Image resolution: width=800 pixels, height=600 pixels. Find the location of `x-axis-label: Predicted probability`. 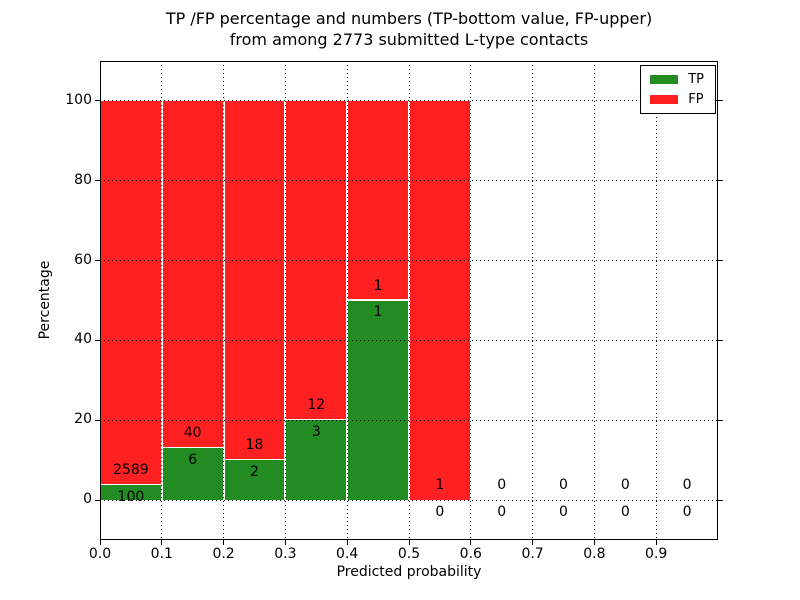

x-axis-label: Predicted probability is located at coordinates (409, 572).